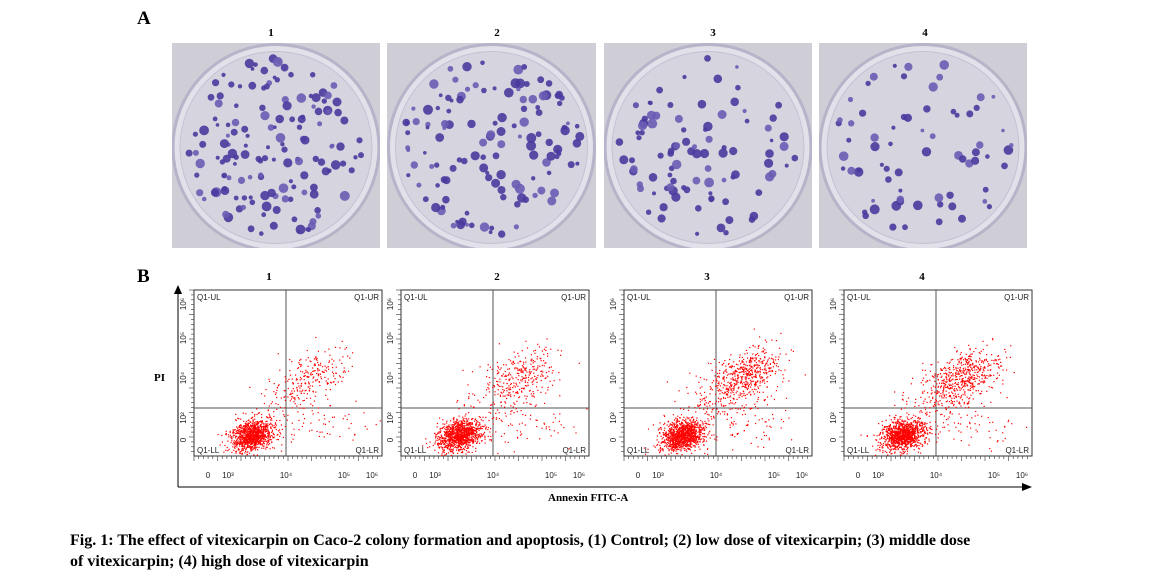  I want to click on dish-label-2: 2, so click(497, 33).